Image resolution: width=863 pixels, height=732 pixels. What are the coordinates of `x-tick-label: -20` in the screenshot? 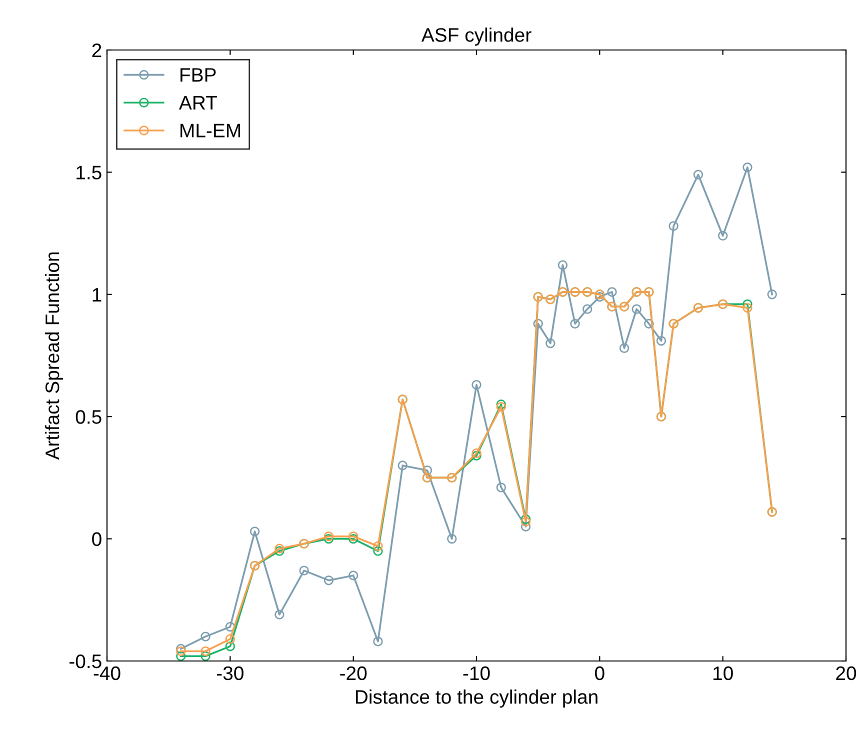 It's located at (353, 673).